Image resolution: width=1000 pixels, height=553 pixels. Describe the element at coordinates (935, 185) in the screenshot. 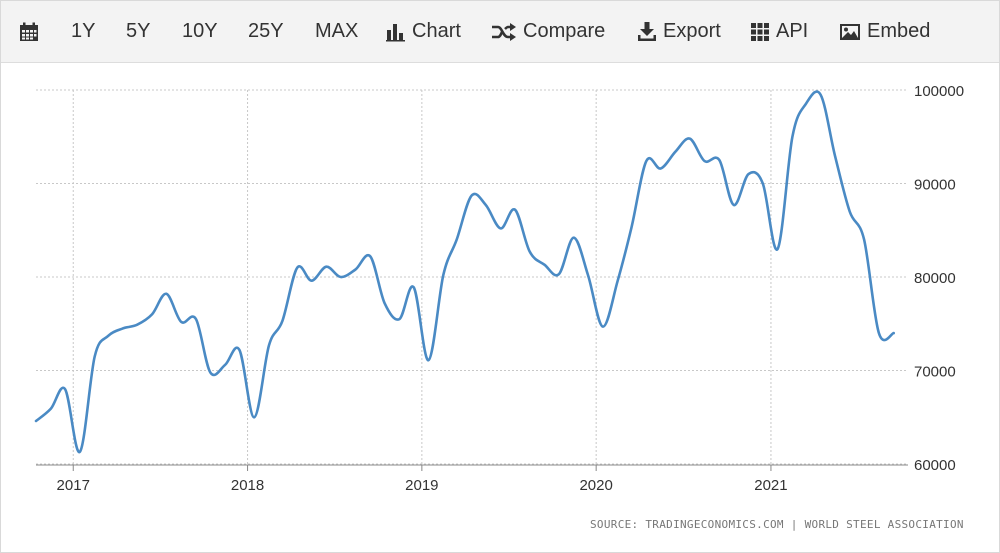

I see `y-tick-label: 90000` at that location.